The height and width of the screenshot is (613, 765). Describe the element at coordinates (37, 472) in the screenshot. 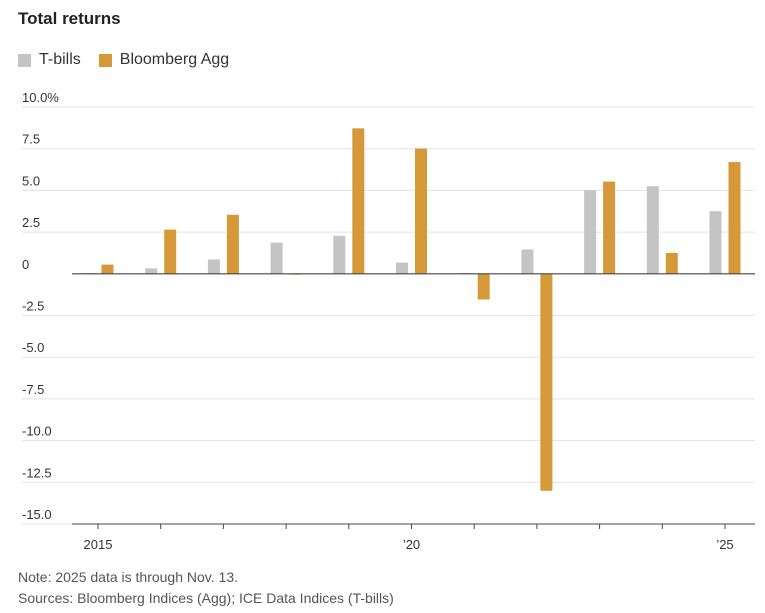

I see `y-tick-label: -12.5` at that location.